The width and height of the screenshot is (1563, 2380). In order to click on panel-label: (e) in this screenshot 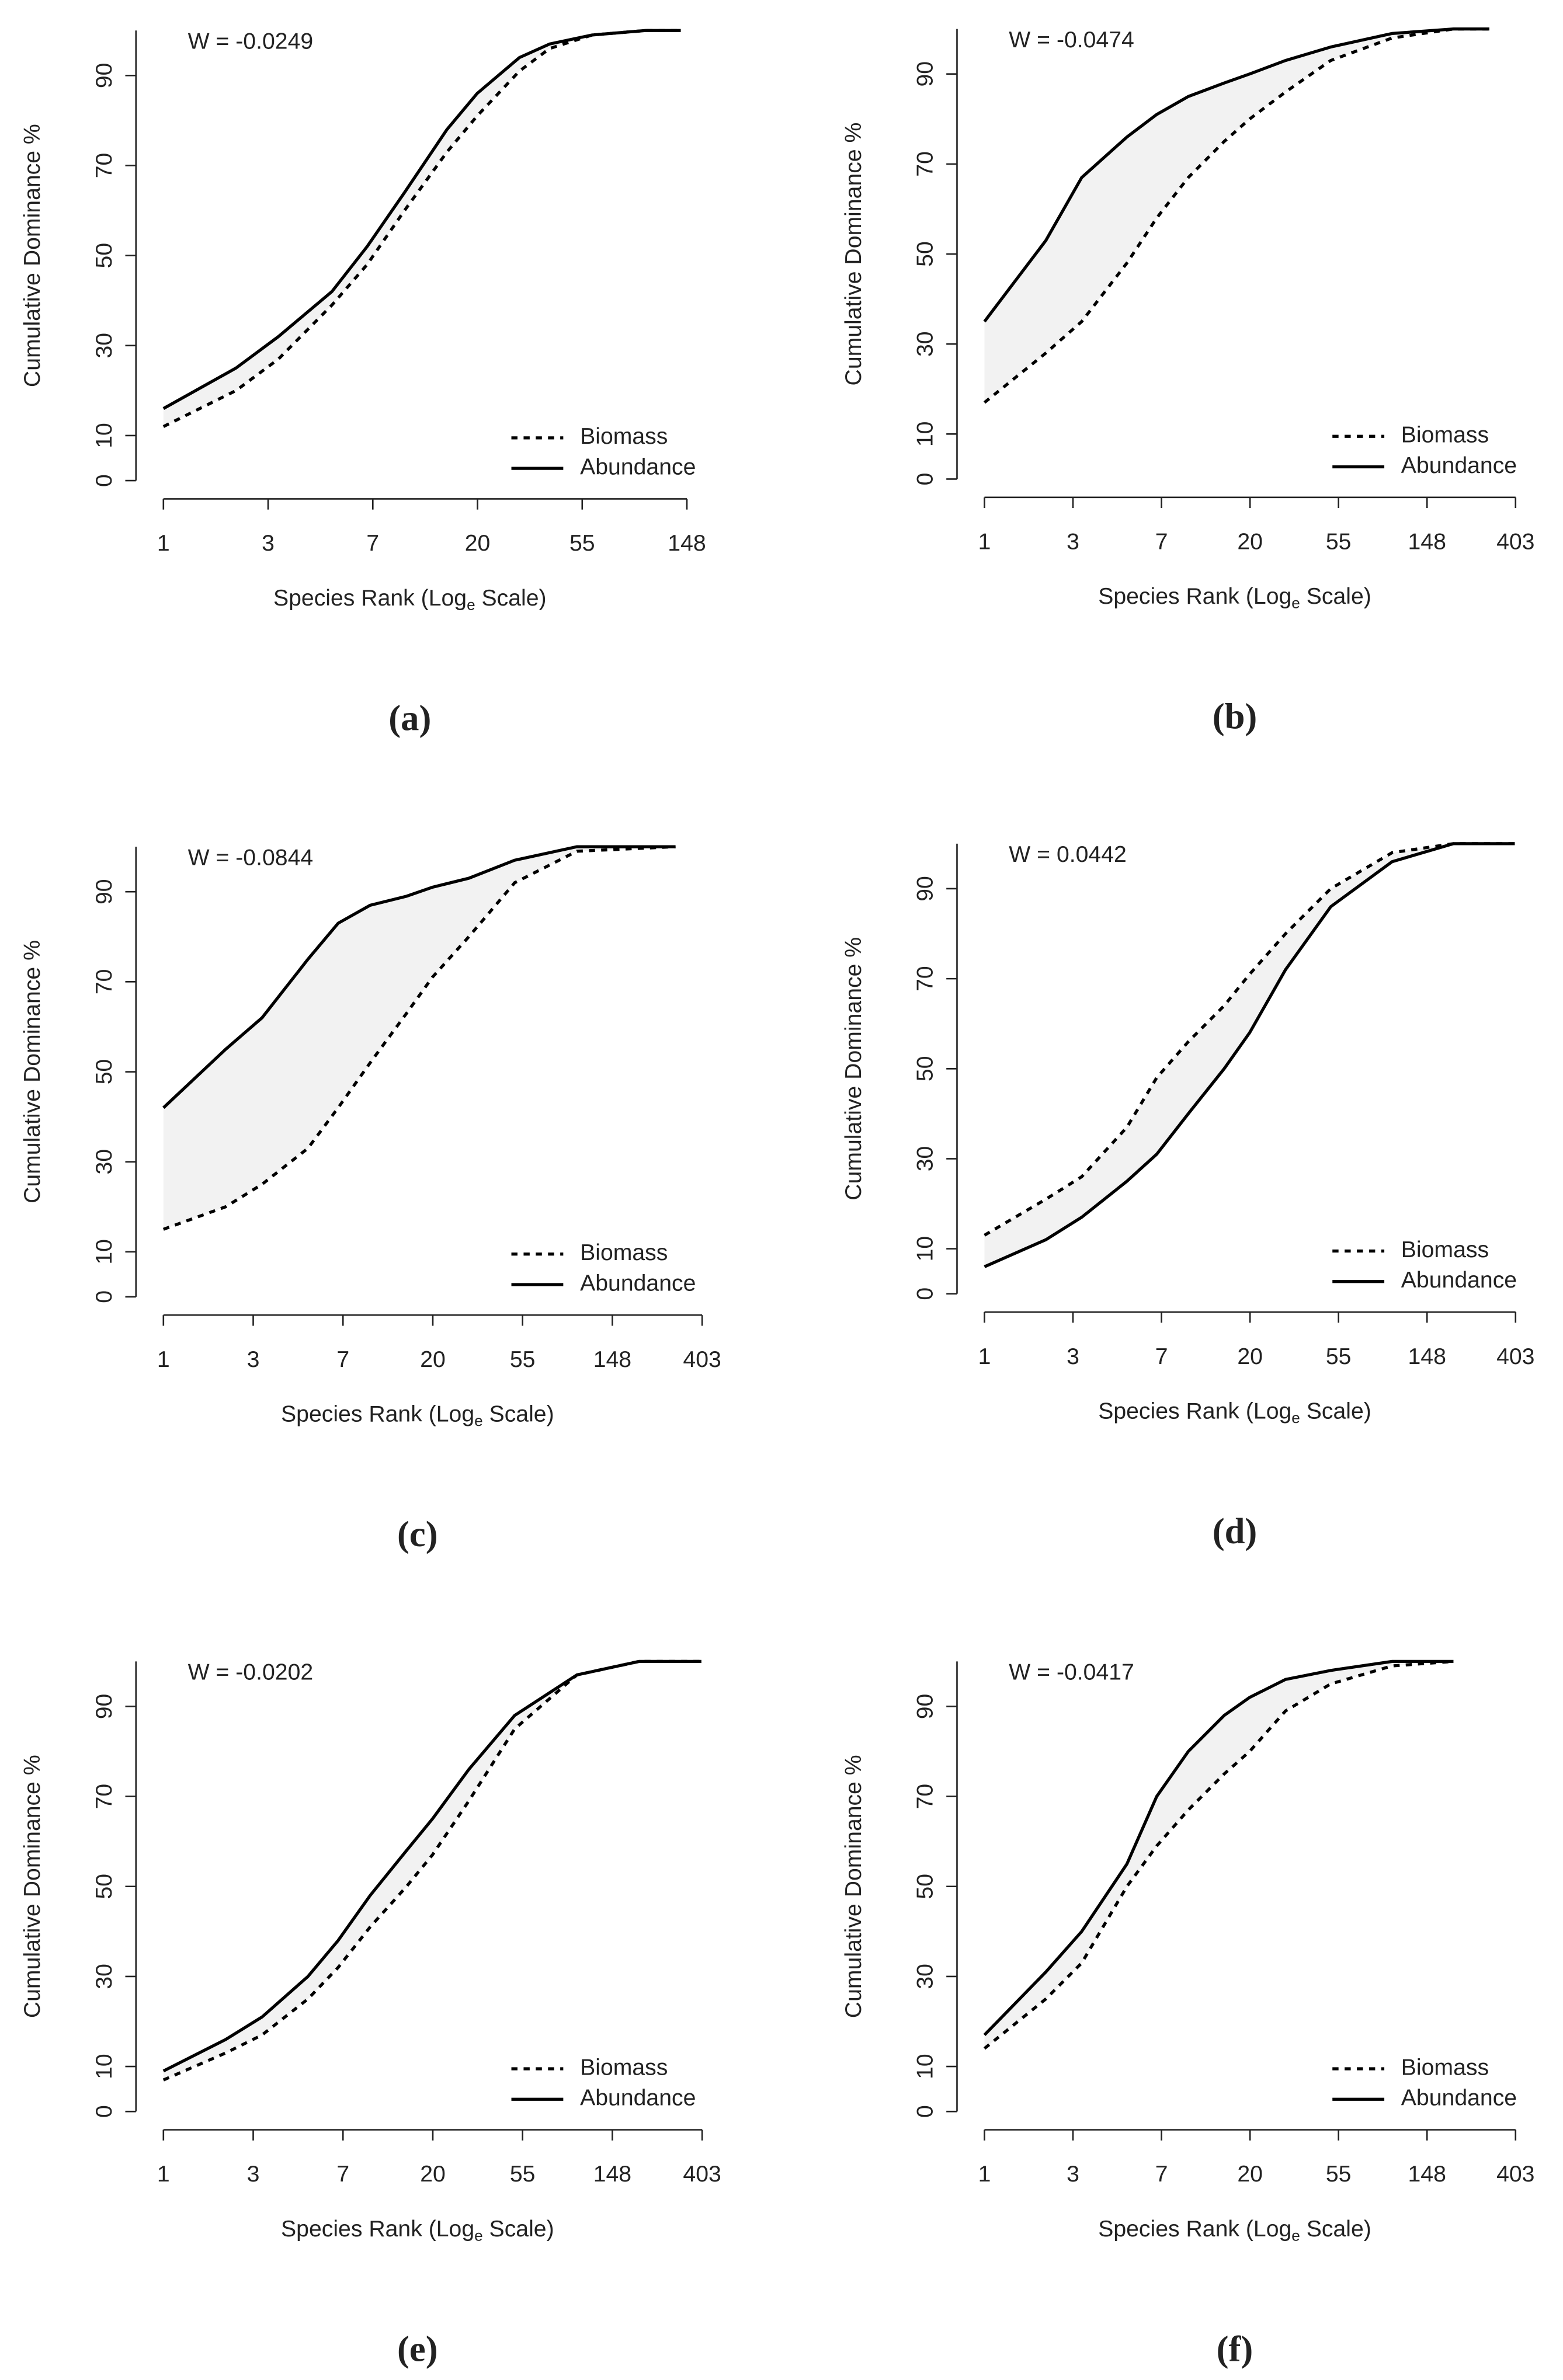, I will do `click(417, 2348)`.